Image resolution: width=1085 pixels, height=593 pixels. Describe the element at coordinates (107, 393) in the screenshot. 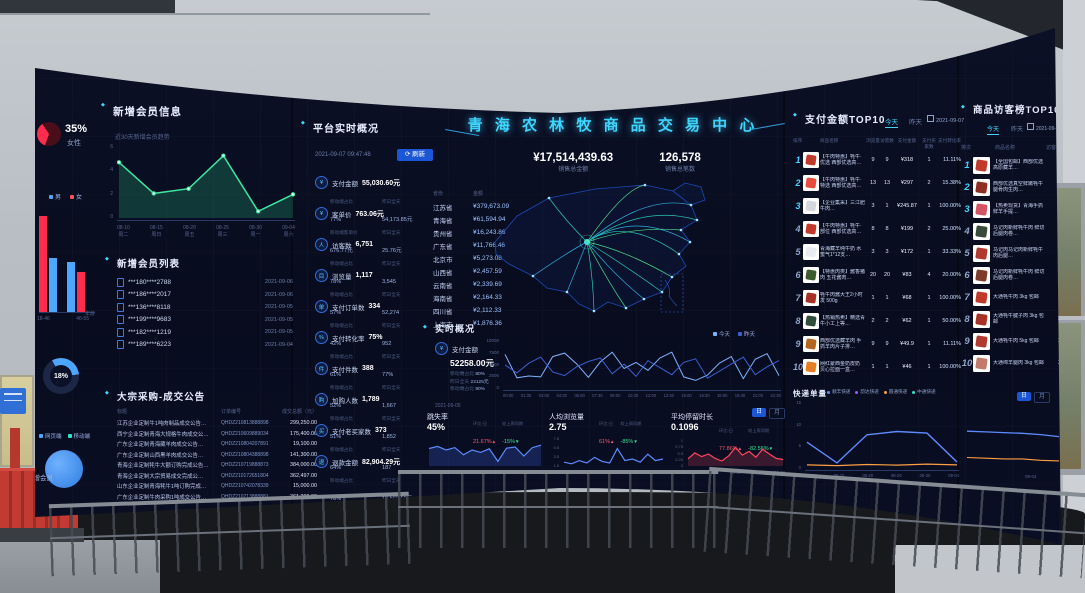

I see `panel-corner-icon: ◆` at that location.